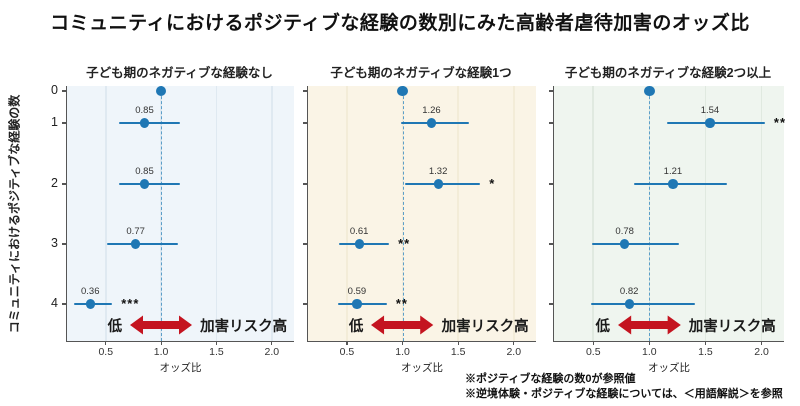 This screenshot has height=406, width=800. I want to click on or-value-label: 0.59, so click(357, 291).